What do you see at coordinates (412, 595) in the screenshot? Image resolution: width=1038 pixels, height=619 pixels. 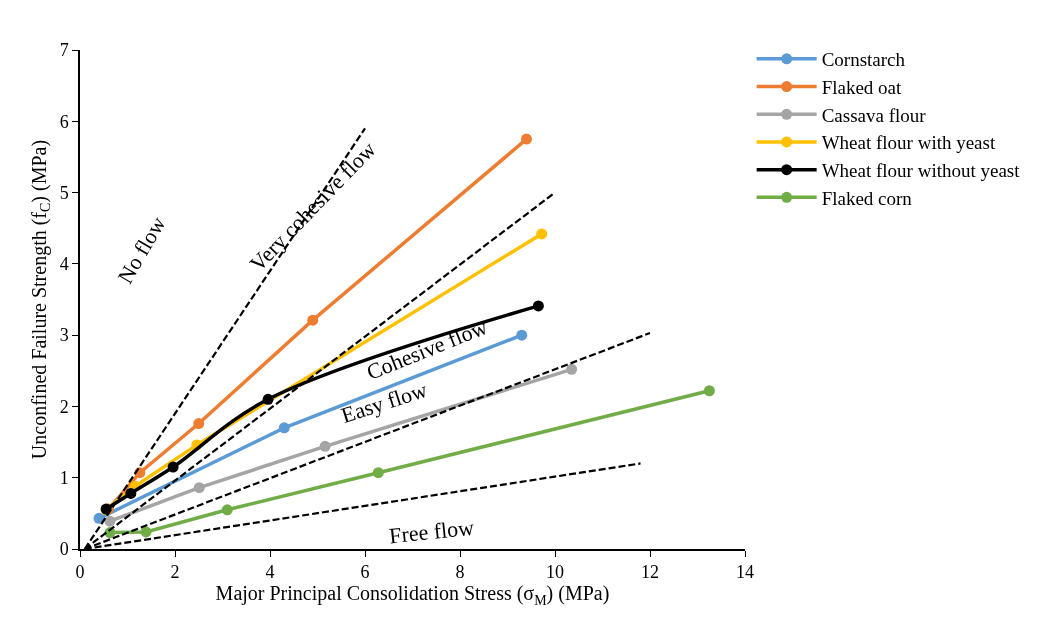 I see `x-axis-title: Major Principal Consolidation Stress (σ$_{M}$) (MPa)` at bounding box center [412, 595].